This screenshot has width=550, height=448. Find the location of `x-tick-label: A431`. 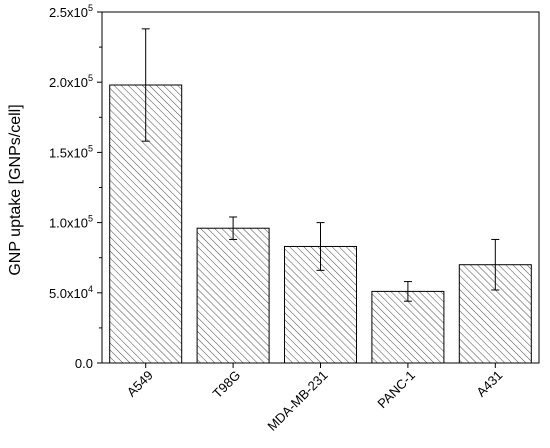

x-tick-label: A431 is located at coordinates (489, 384).